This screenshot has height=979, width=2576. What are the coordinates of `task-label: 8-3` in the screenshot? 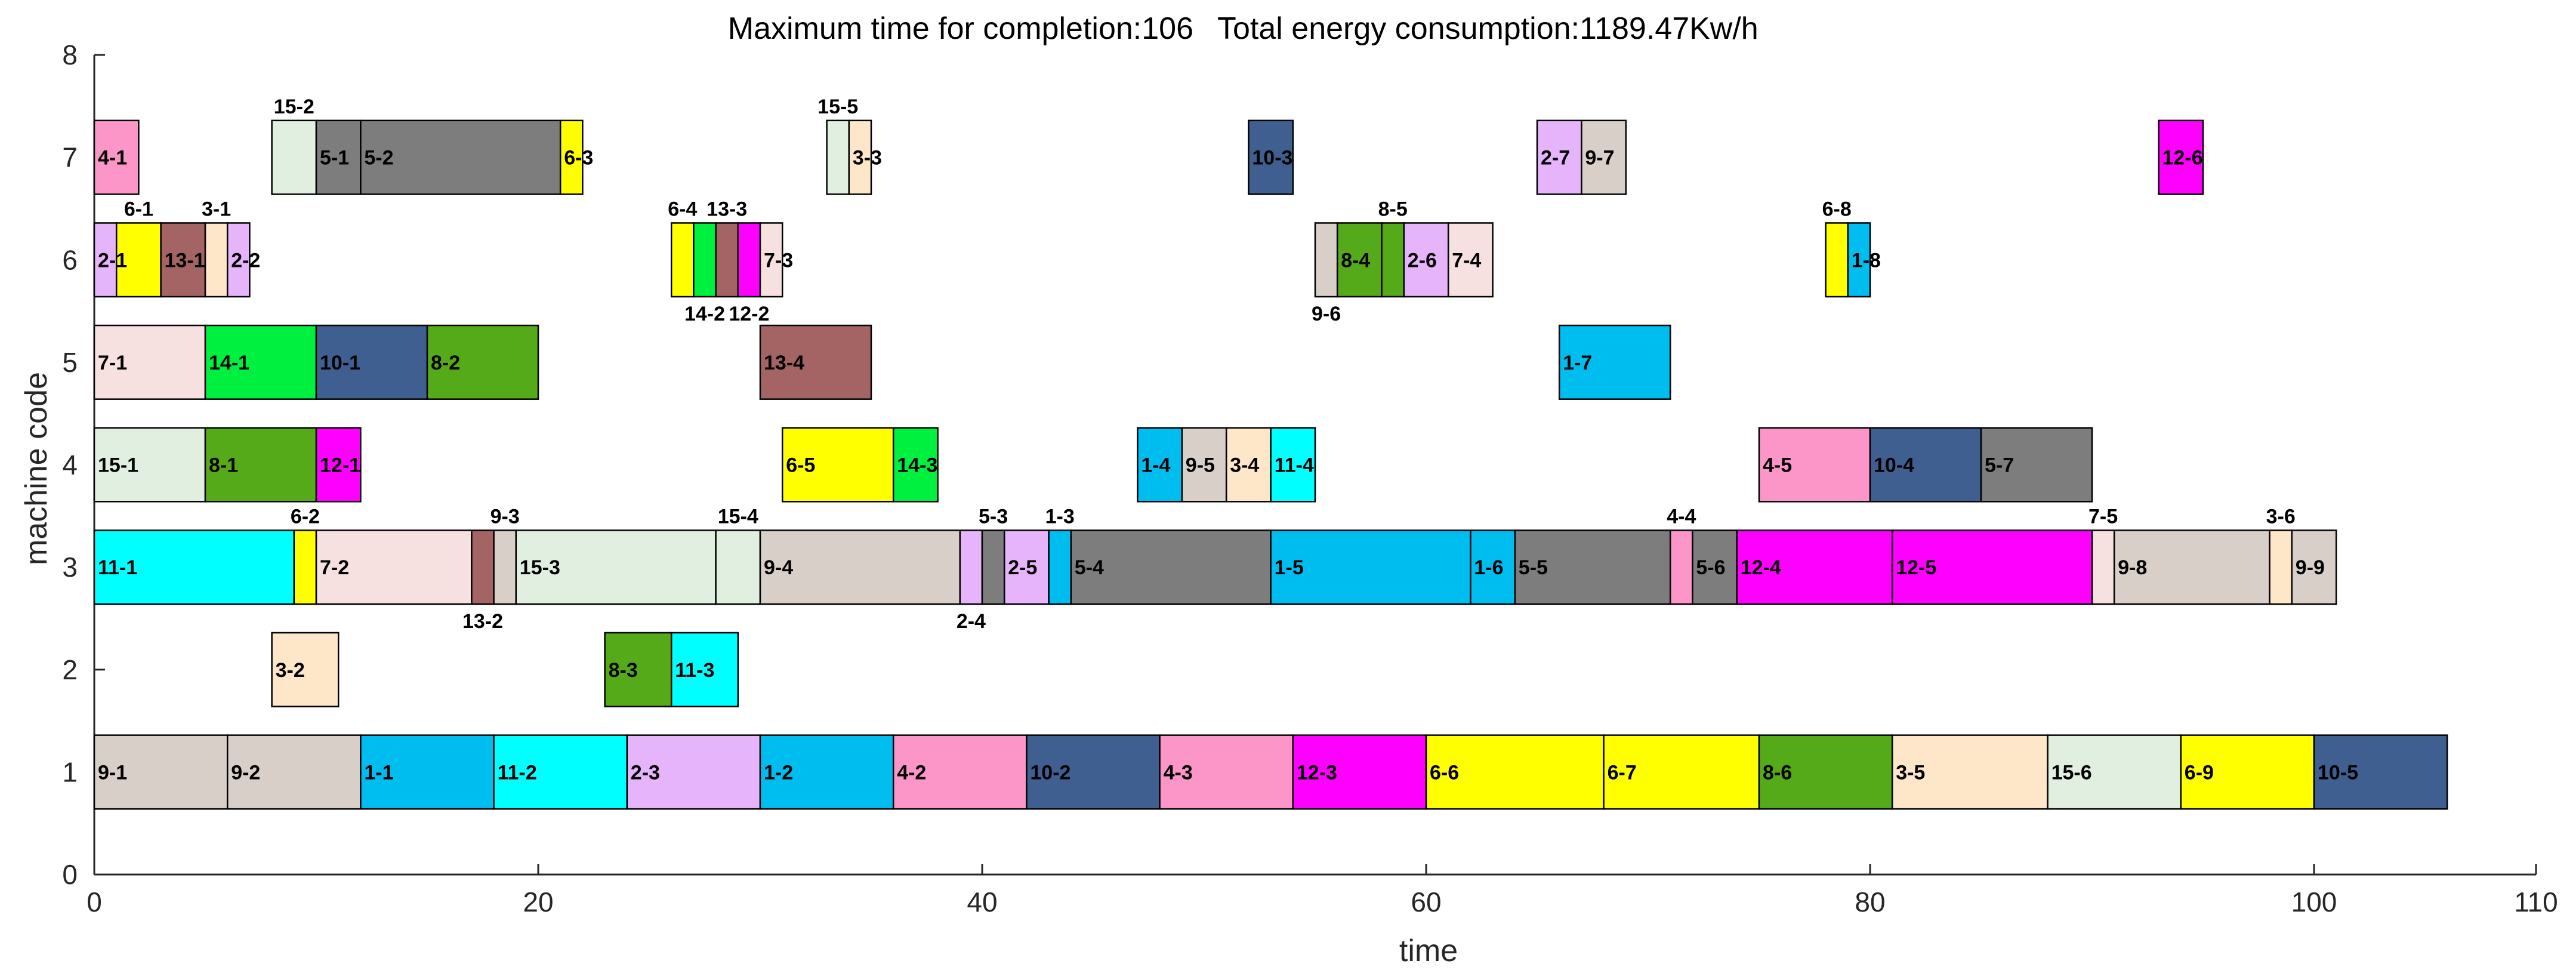 It's located at (623, 670).